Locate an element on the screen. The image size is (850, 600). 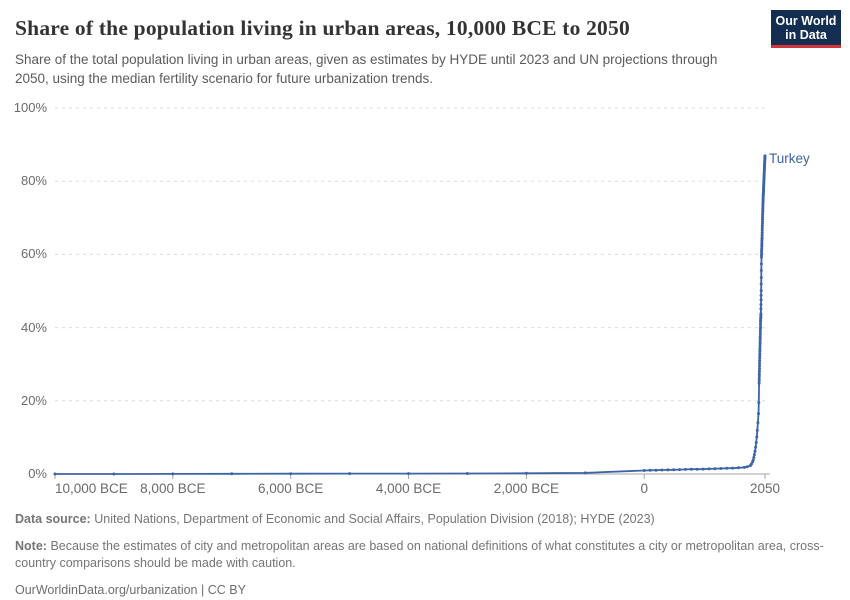
x-axis-tick-label: 8,000 BCE is located at coordinates (173, 488).